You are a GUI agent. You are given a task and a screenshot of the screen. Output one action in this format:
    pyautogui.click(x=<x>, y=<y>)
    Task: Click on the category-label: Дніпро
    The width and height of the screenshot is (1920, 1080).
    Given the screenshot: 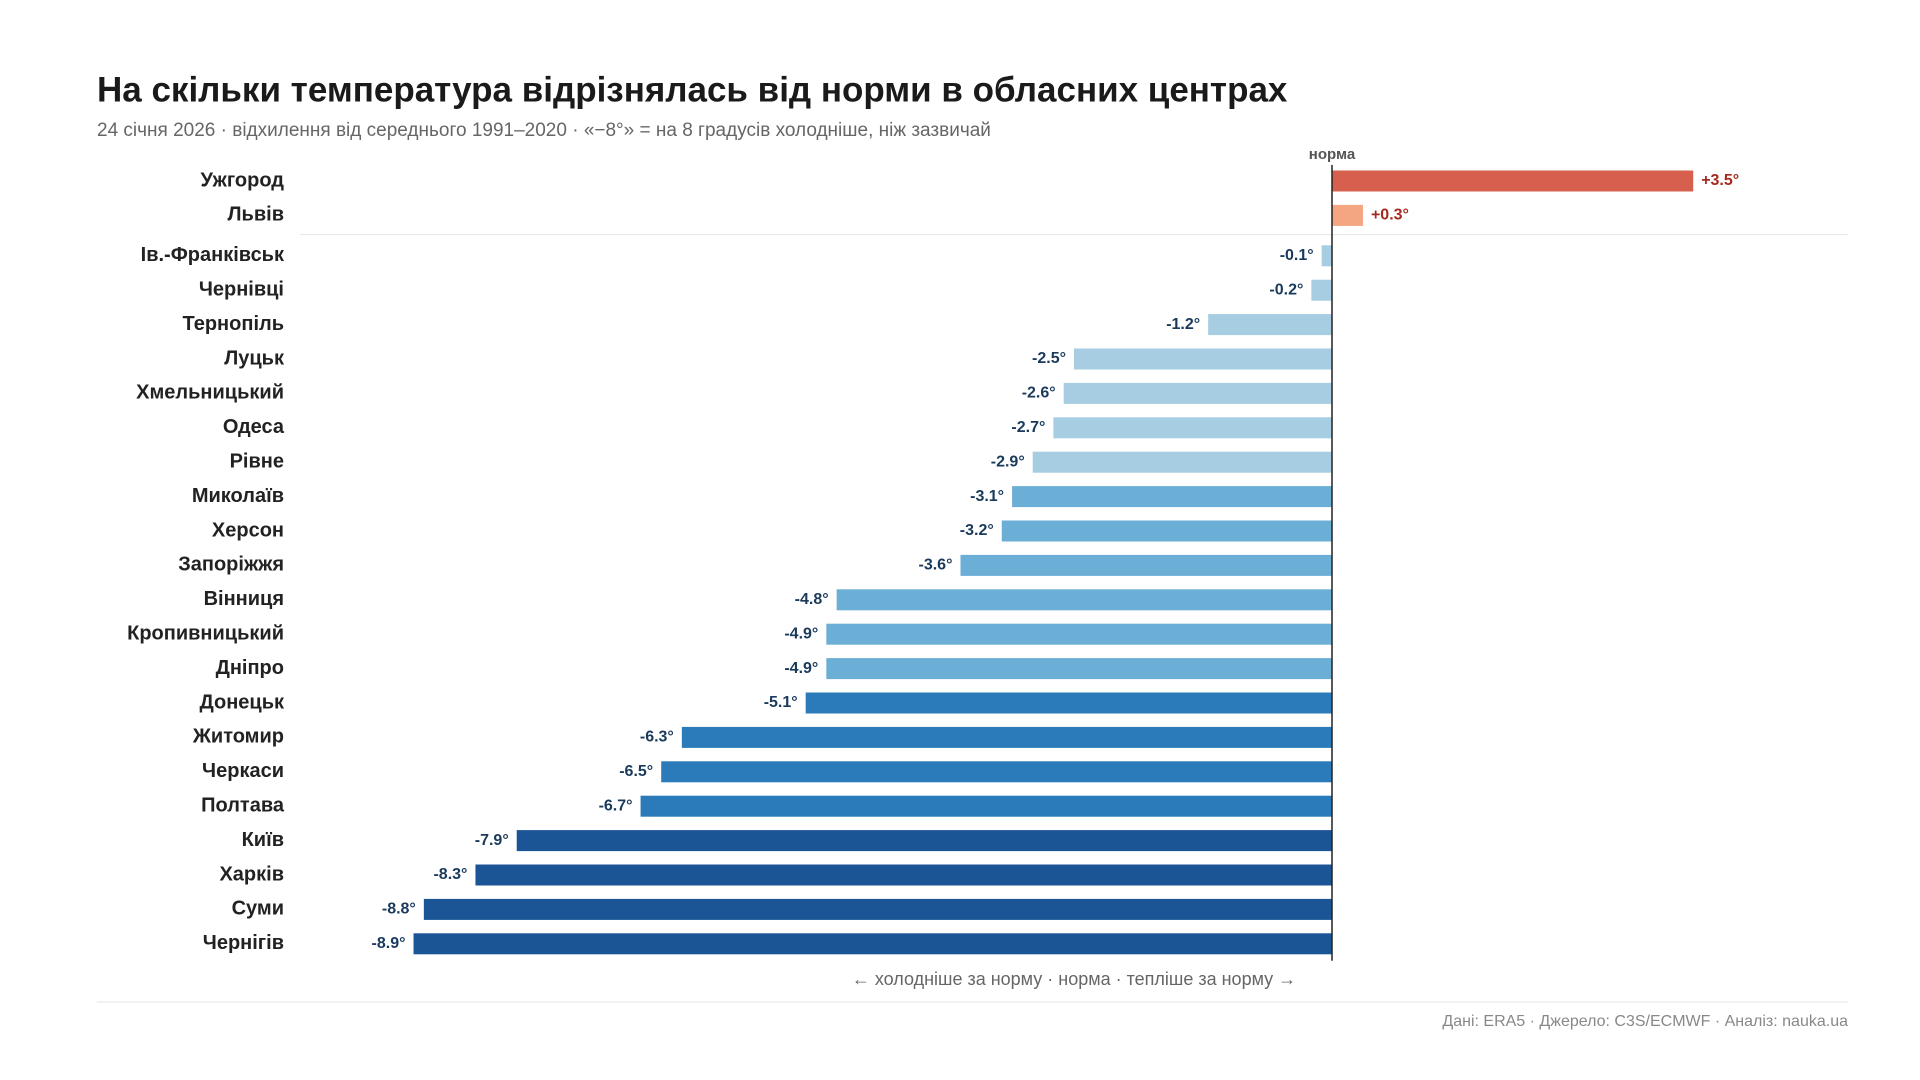 What is the action you would take?
    pyautogui.click(x=250, y=668)
    